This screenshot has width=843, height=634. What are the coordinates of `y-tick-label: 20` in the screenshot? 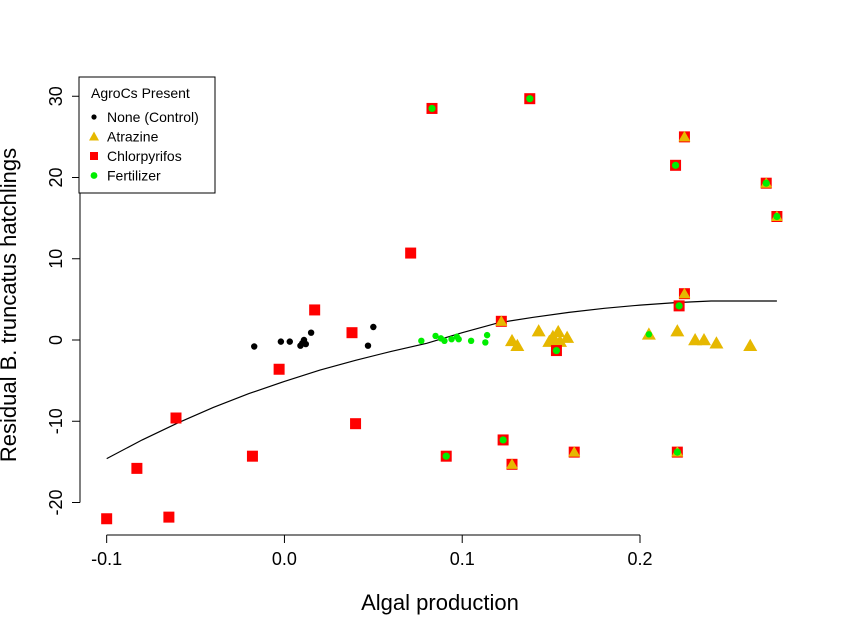 It's located at (56, 177).